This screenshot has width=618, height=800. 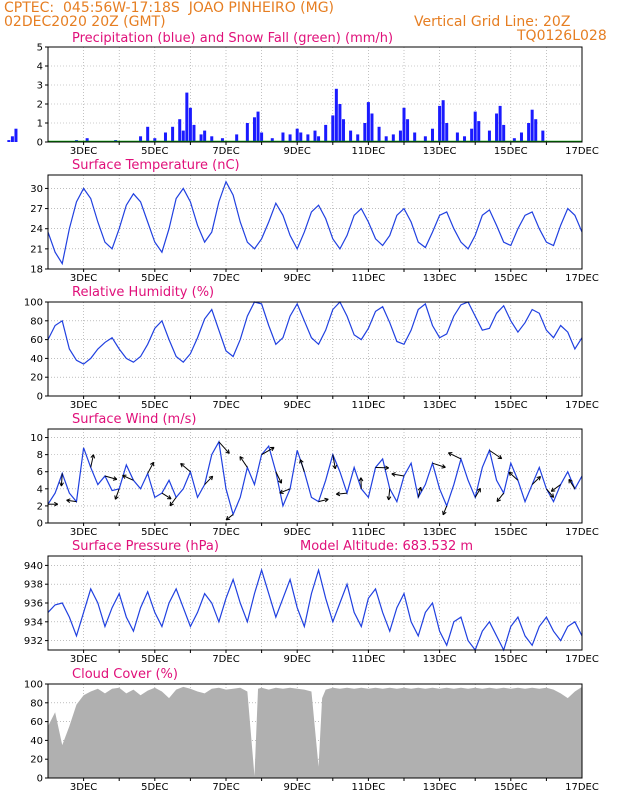 What do you see at coordinates (36, 722) in the screenshot?
I see `y-tick-label: 60` at bounding box center [36, 722].